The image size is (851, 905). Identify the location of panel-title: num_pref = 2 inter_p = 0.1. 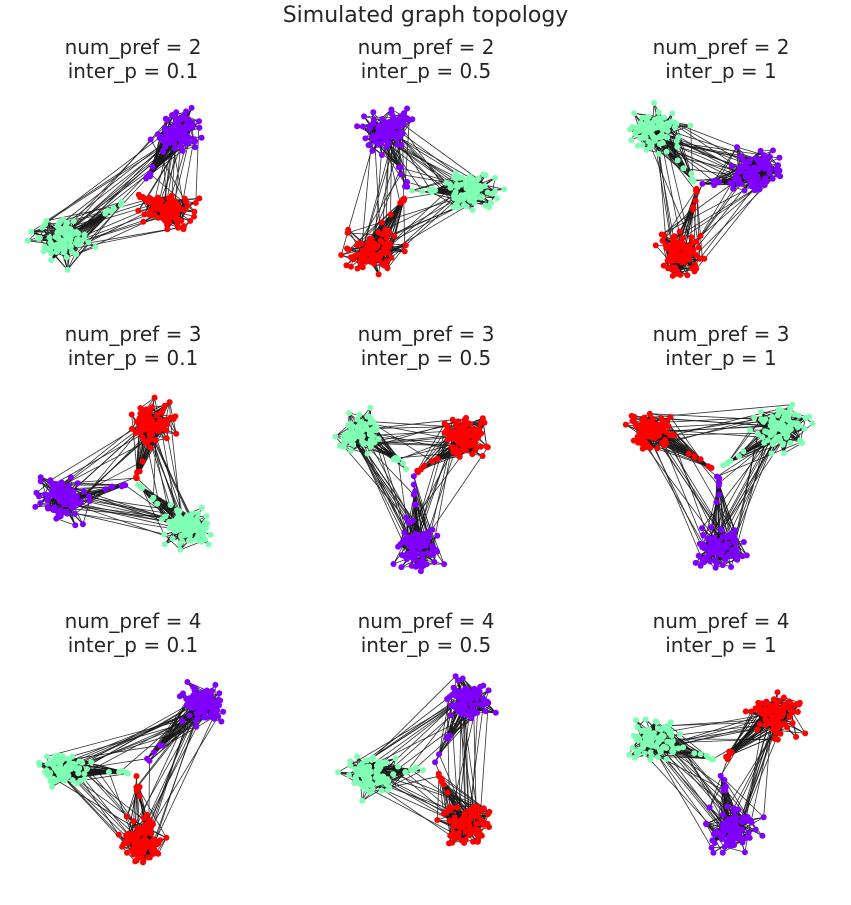
(133, 59).